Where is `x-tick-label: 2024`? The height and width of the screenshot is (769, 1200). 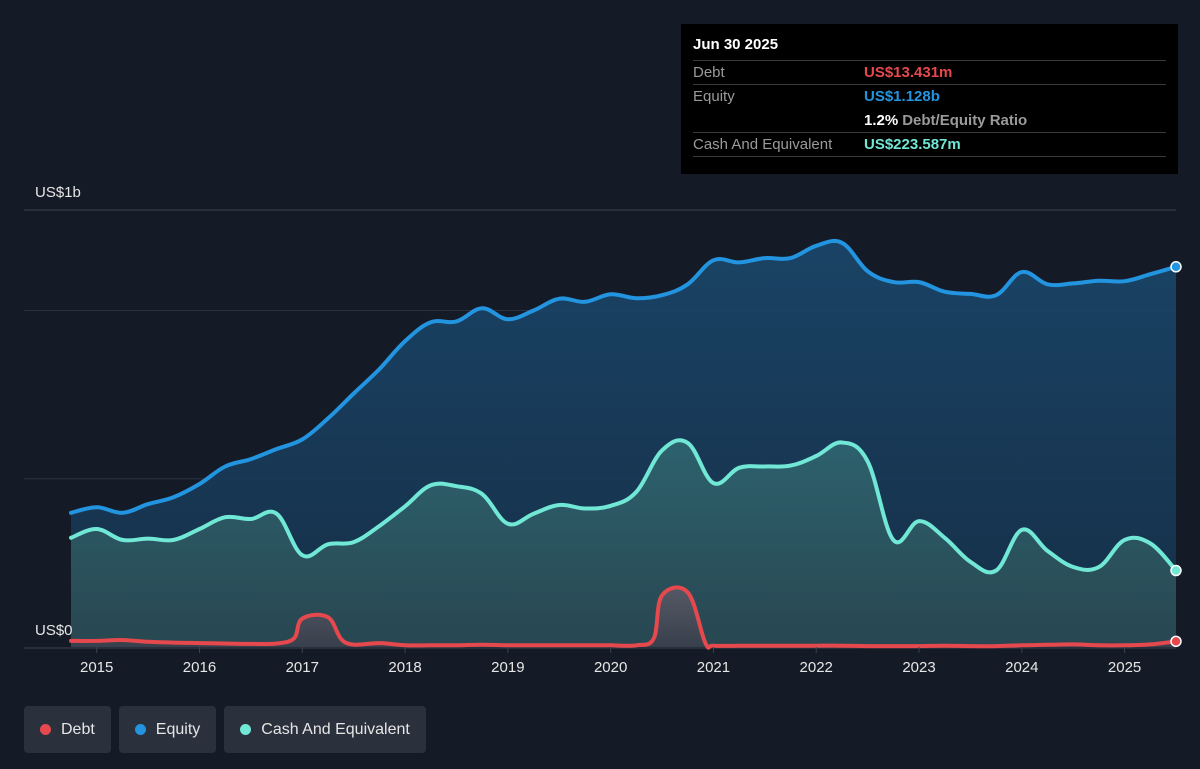
x-tick-label: 2024 is located at coordinates (1021, 667).